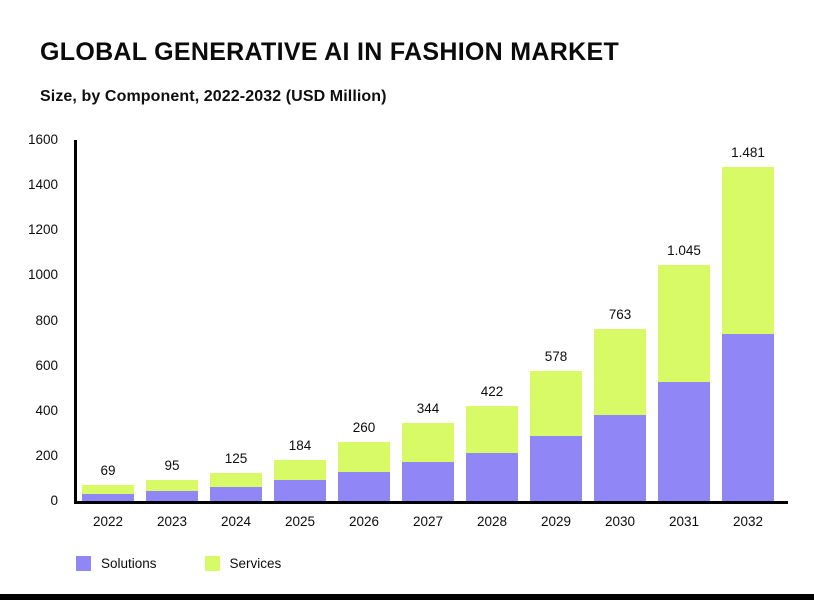 This screenshot has height=600, width=814. Describe the element at coordinates (178, 563) in the screenshot. I see `chart-legend: Solutions Services` at that location.